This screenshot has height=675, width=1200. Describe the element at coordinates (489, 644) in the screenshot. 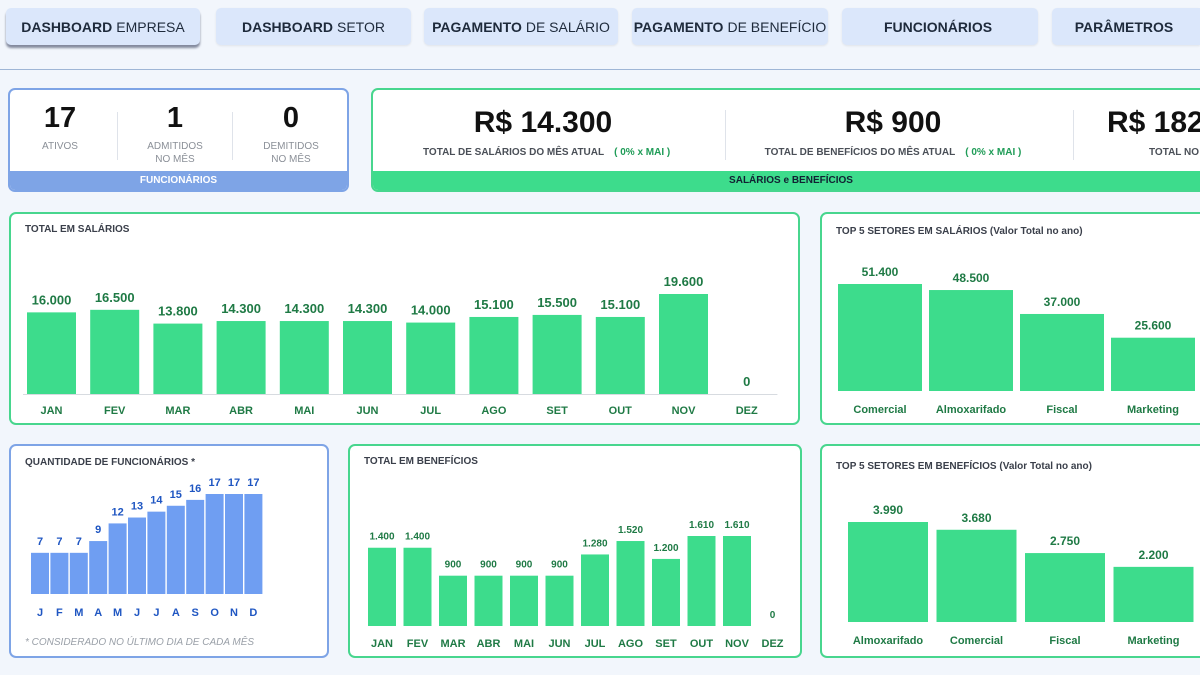

I see `category-label: ABR` at that location.